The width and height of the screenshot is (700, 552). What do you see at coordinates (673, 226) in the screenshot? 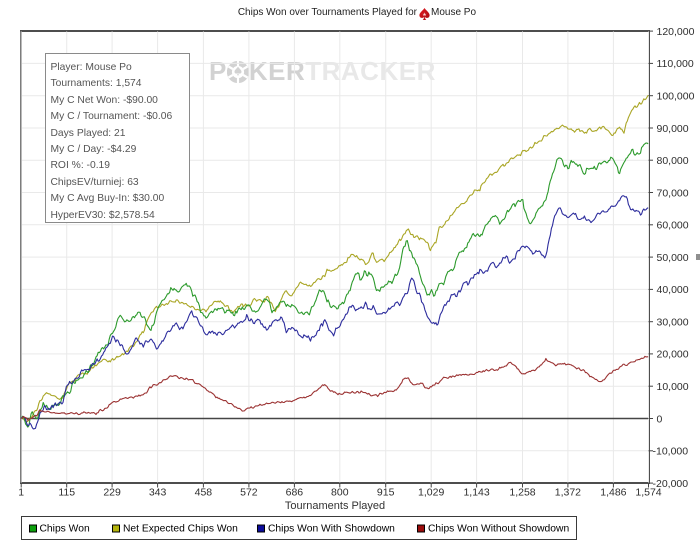
I see `svg-text: 60,000` at bounding box center [673, 226].